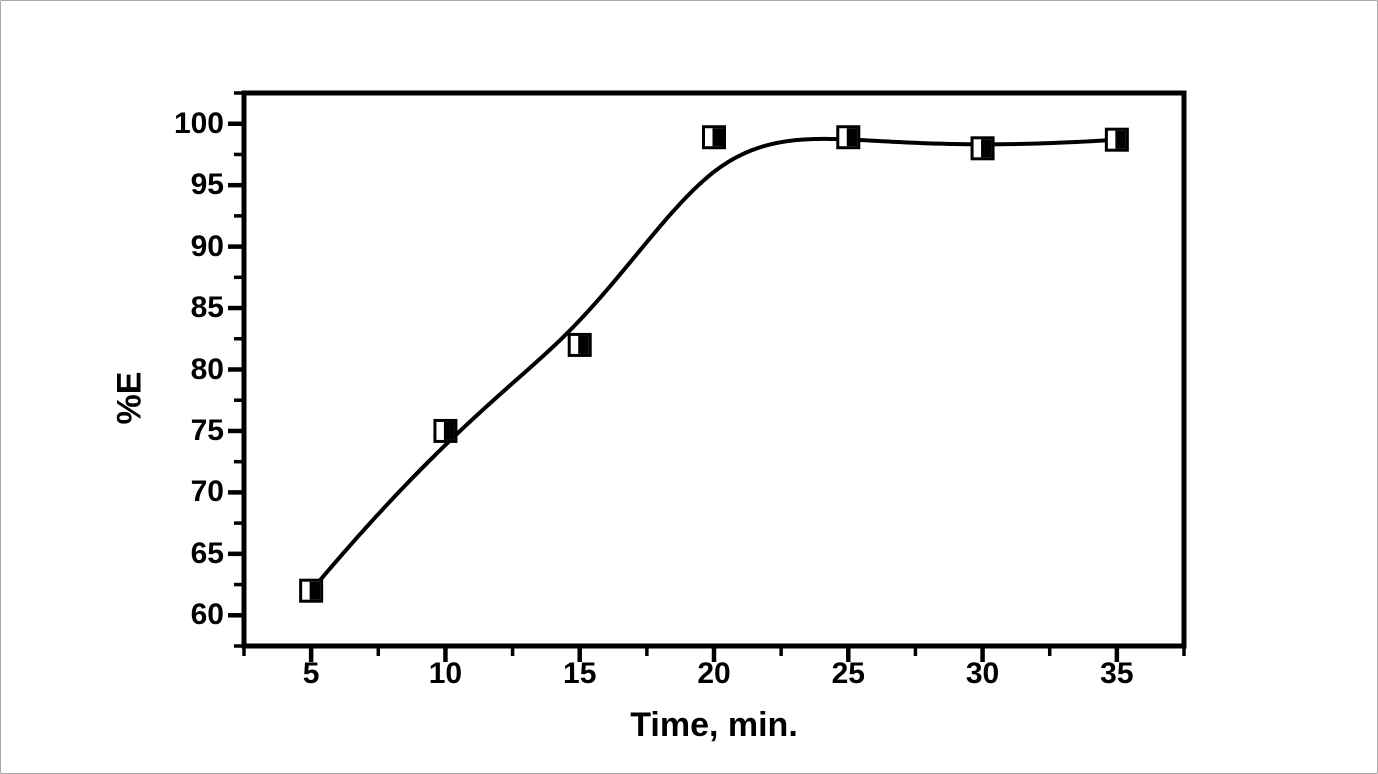 The height and width of the screenshot is (774, 1378). Describe the element at coordinates (207, 615) in the screenshot. I see `y-tick-label: 60` at that location.